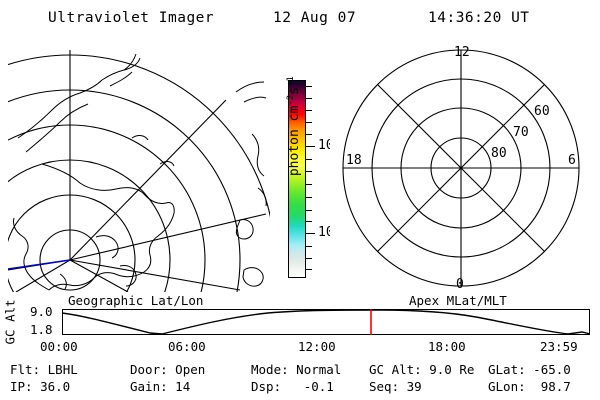  I want to click on meridian-f, so click(99, 275).